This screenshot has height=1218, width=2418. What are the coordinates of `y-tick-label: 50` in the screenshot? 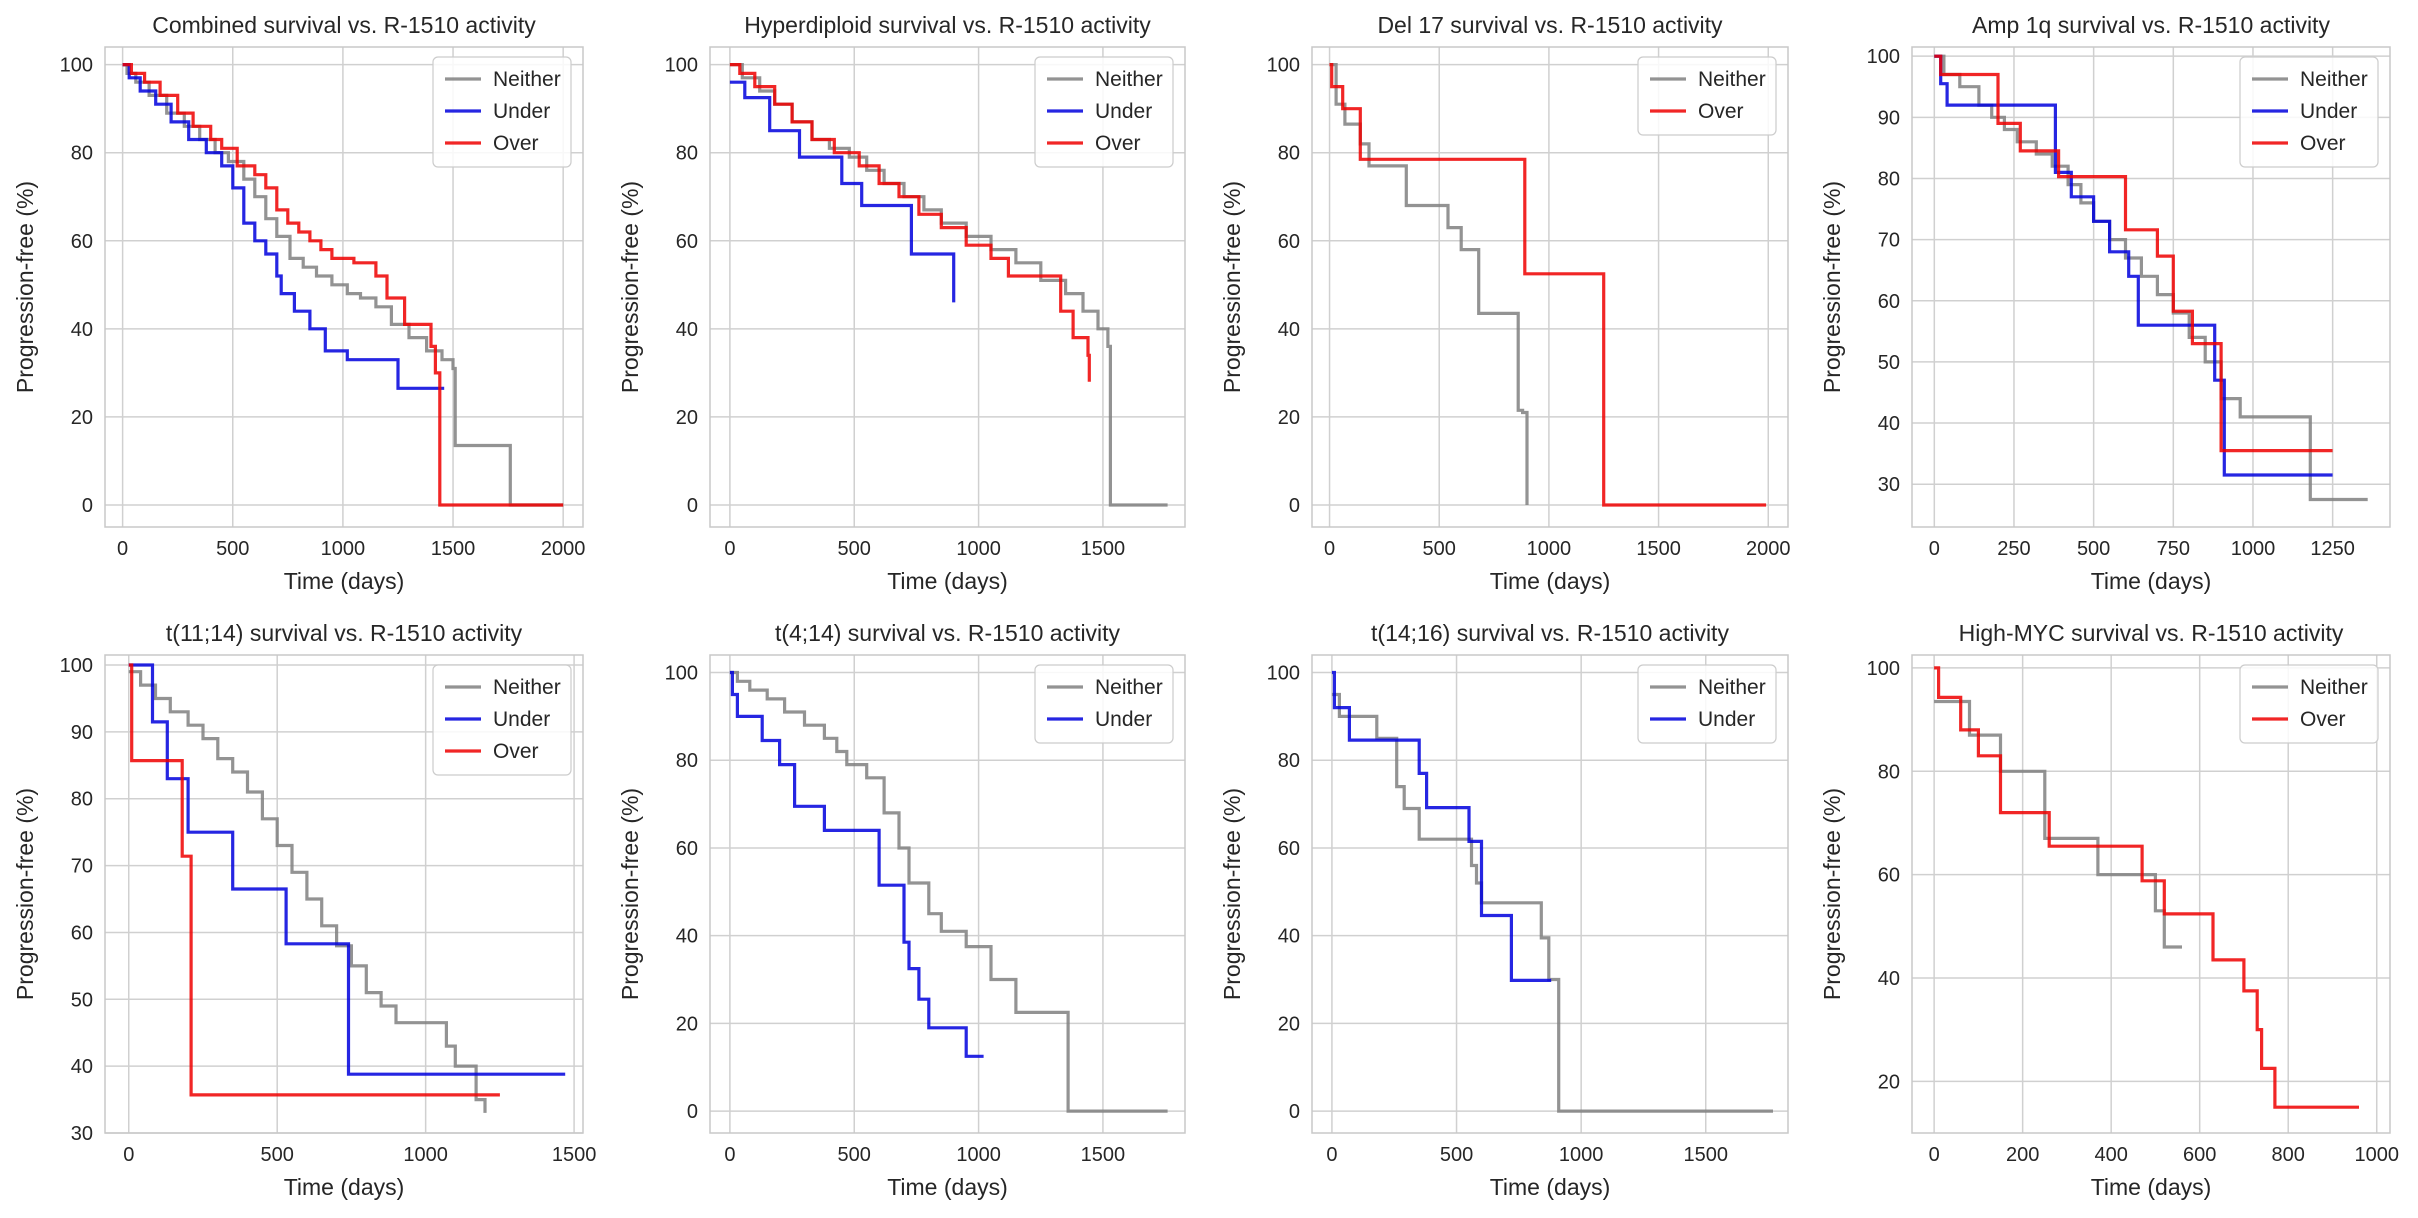 It's located at (1889, 363).